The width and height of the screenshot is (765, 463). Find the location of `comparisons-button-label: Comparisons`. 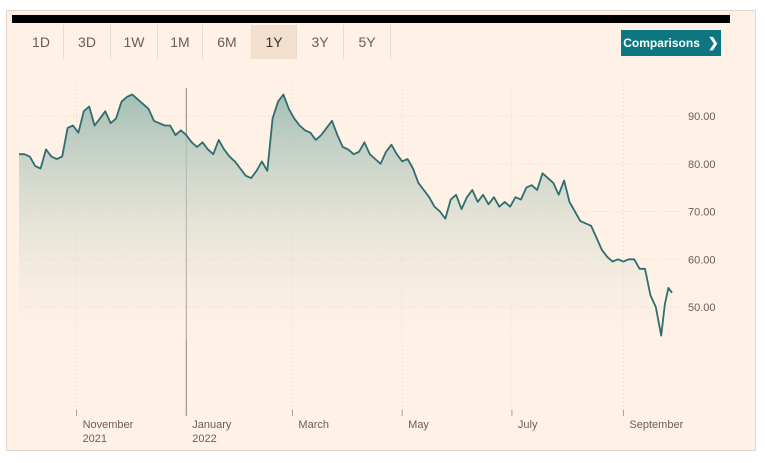

comparisons-button-label: Comparisons is located at coordinates (661, 43).